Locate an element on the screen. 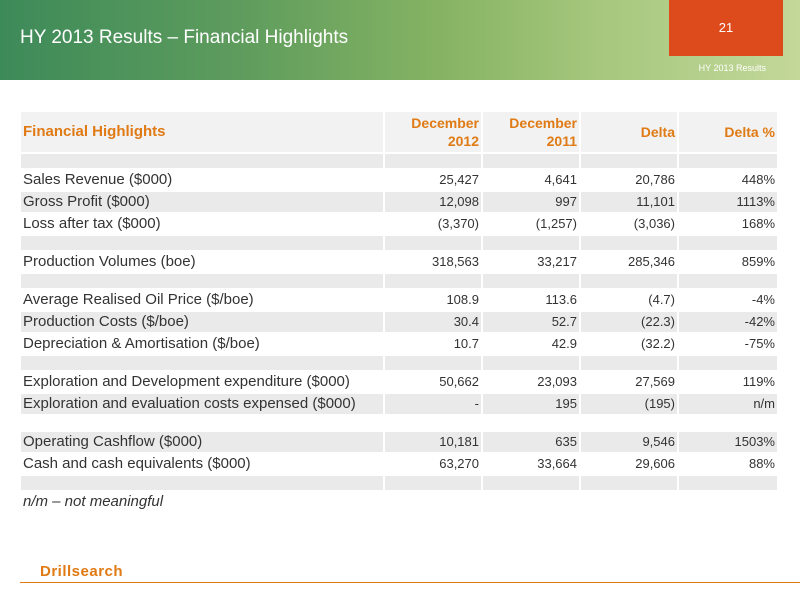 The image size is (800, 600). cell-value: 1503% is located at coordinates (728, 442).